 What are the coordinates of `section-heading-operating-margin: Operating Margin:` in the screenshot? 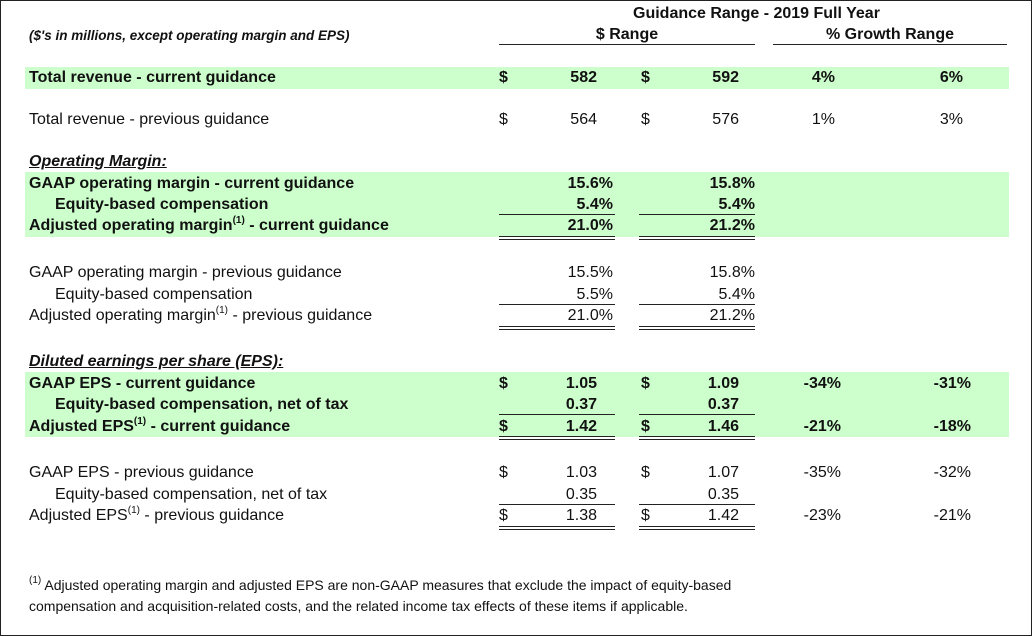 It's located at (98, 161).